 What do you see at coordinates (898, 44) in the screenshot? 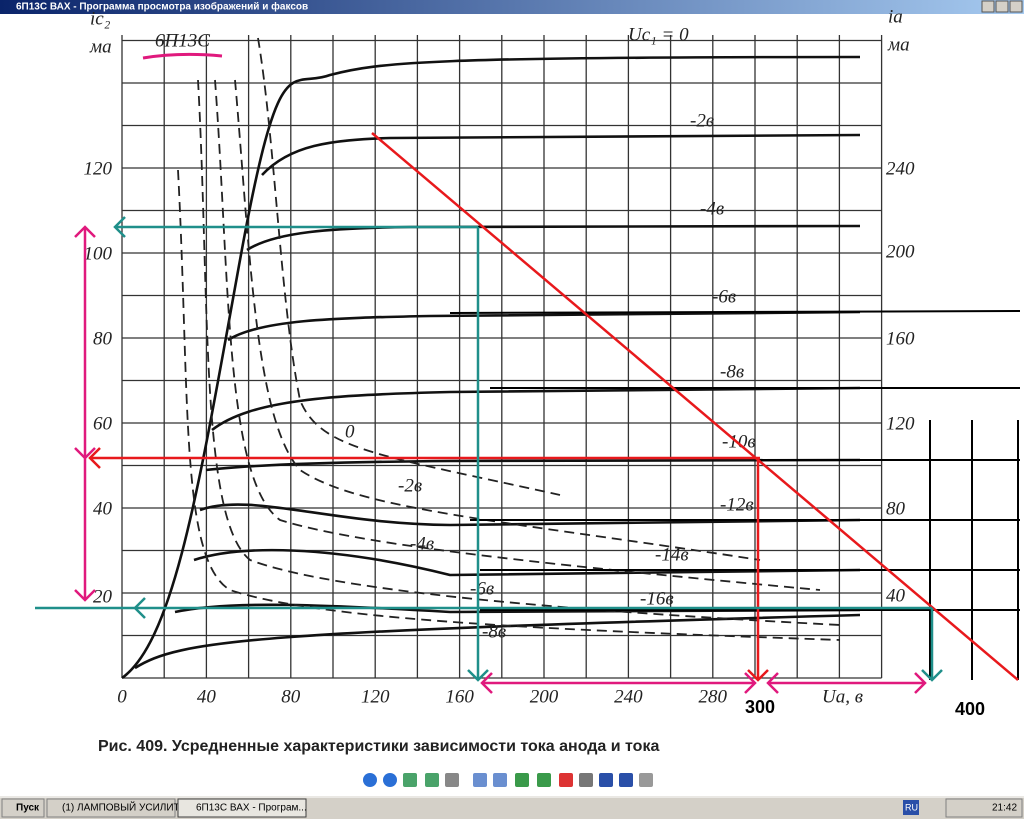
I see `right-unit: мa` at bounding box center [898, 44].